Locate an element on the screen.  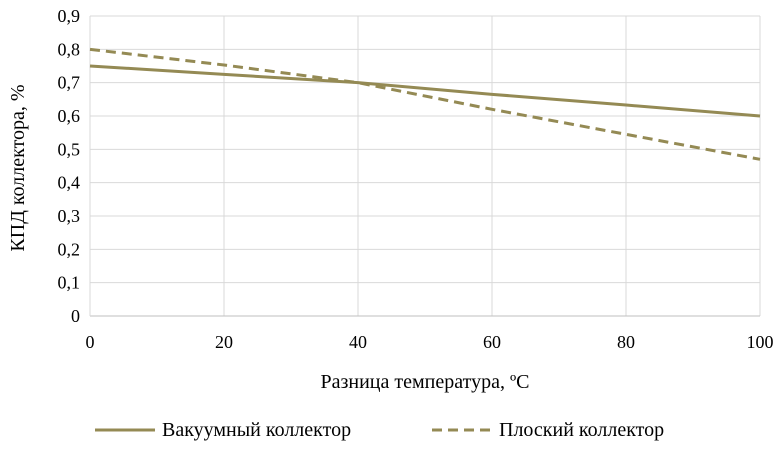
y-tick-label: 0,7 is located at coordinates (69, 83).